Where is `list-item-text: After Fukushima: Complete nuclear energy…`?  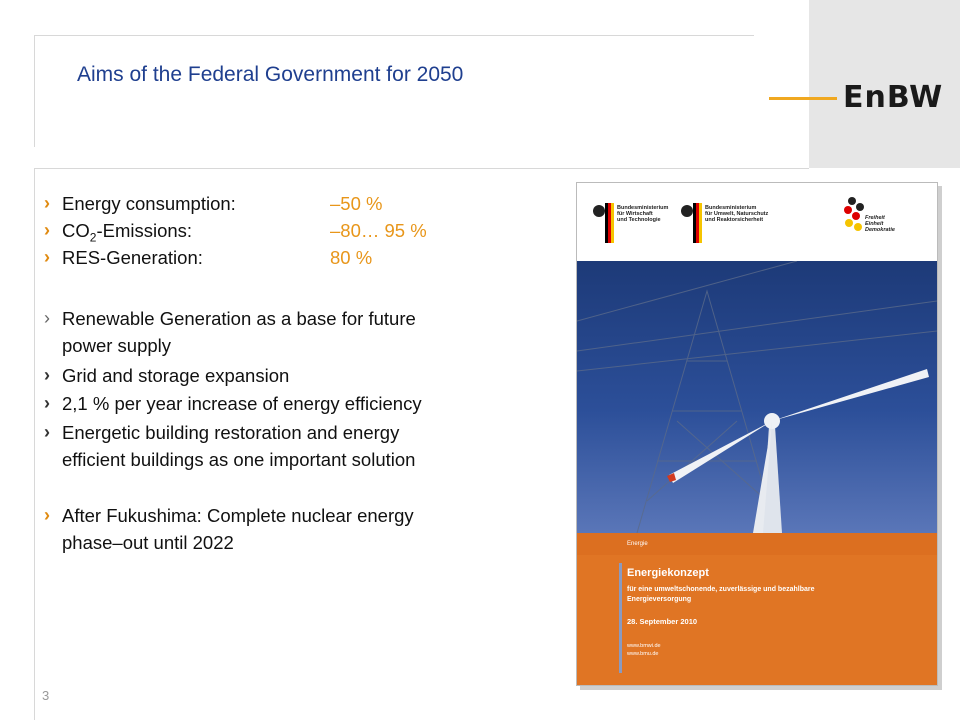
list-item-text: After Fukushima: Complete nuclear energy… is located at coordinates (238, 529).